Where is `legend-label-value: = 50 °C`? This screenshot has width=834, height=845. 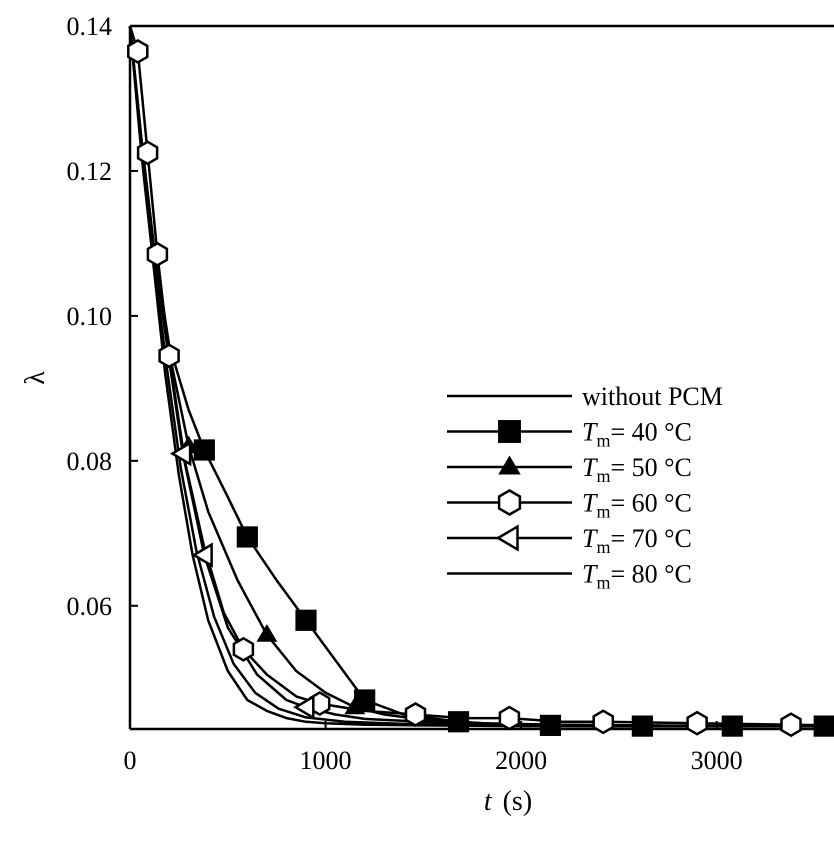 legend-label-value: = 50 °C is located at coordinates (650, 467).